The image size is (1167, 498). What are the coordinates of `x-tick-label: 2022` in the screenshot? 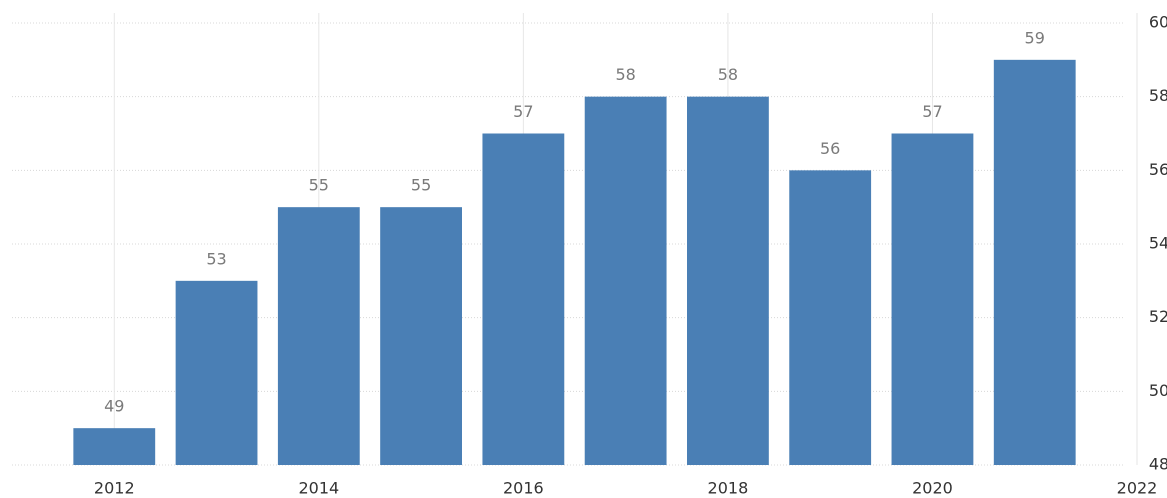 It's located at (1137, 488).